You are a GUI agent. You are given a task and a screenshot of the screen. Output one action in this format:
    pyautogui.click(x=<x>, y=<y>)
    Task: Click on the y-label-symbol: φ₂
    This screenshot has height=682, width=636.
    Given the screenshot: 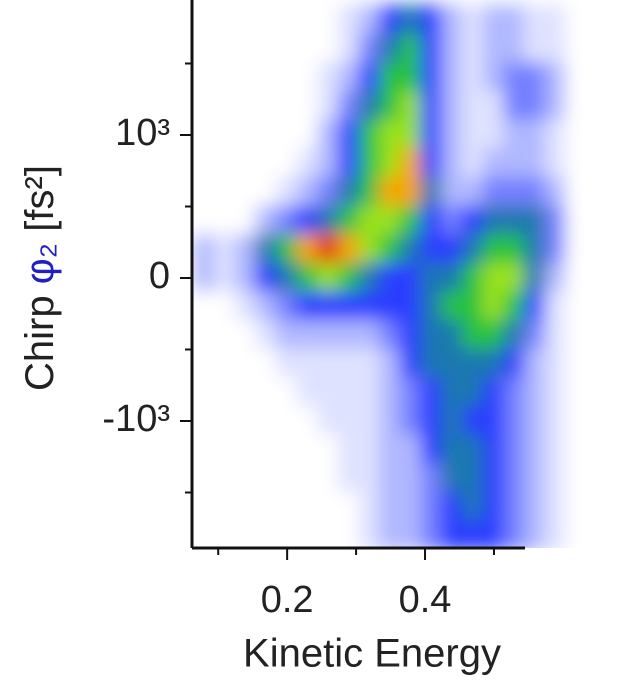 What is the action you would take?
    pyautogui.click(x=40, y=263)
    